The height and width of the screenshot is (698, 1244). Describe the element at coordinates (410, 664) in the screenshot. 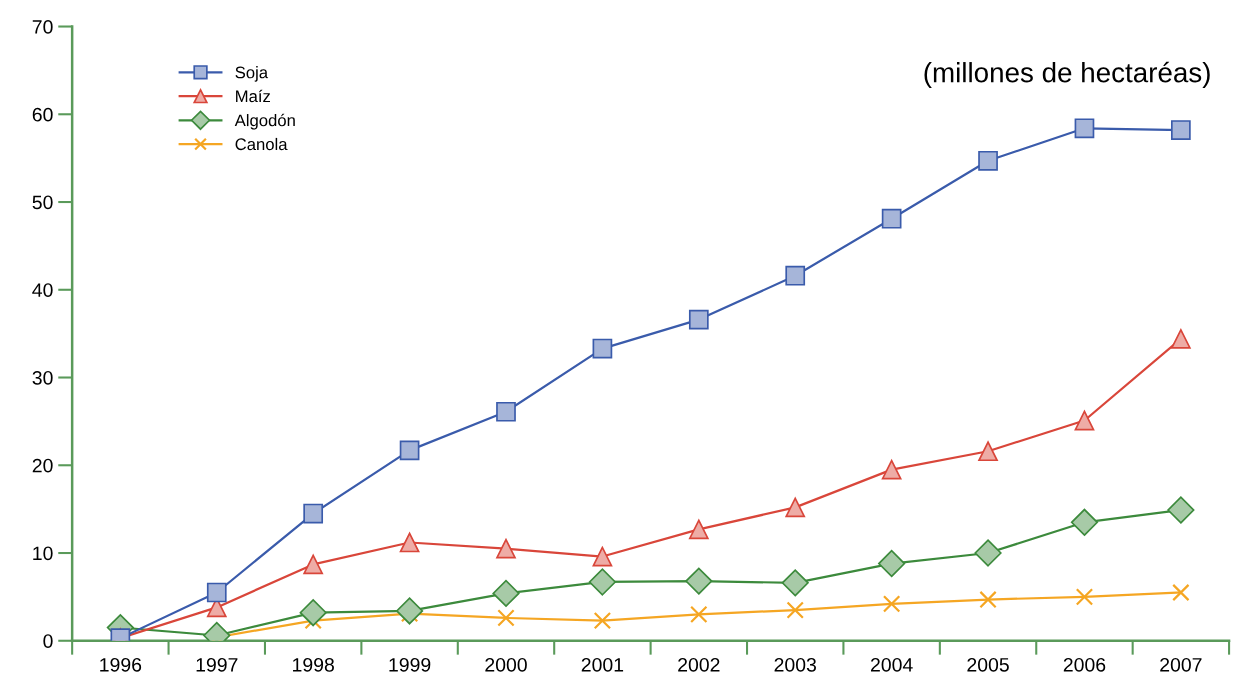

I see `x-tick-label: 1999` at that location.